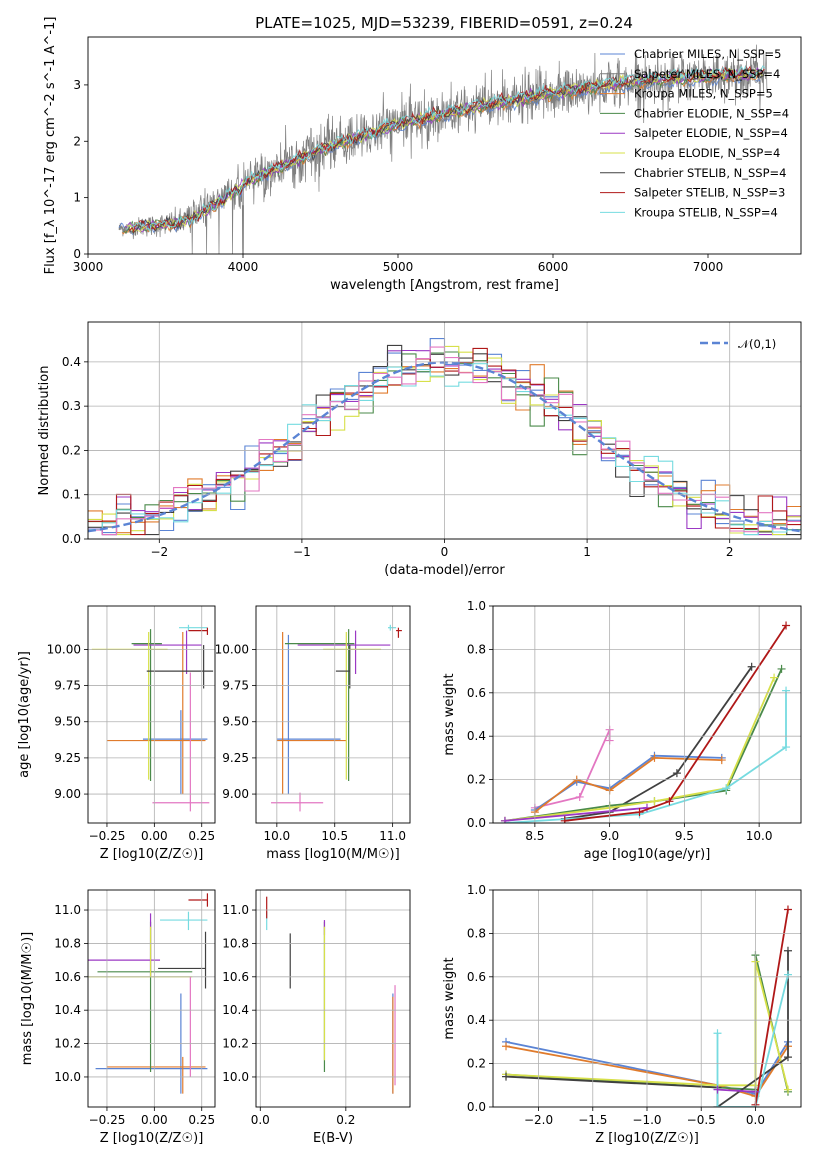 The image size is (819, 1170). I want to click on x-tick-label: 5000, so click(398, 267).